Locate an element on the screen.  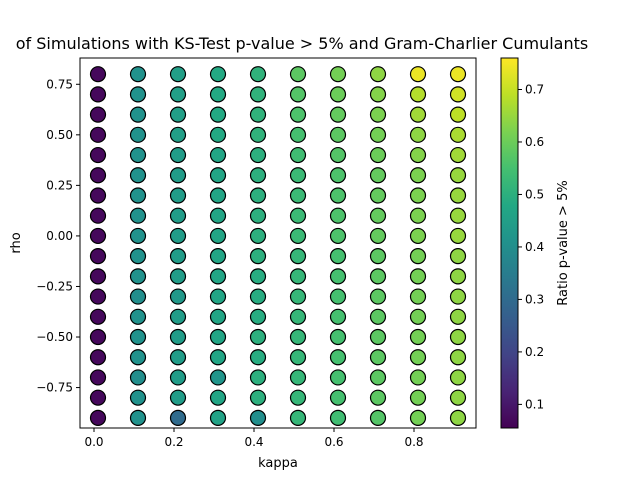
y-tick-label: −0.25 is located at coordinates (54, 286).